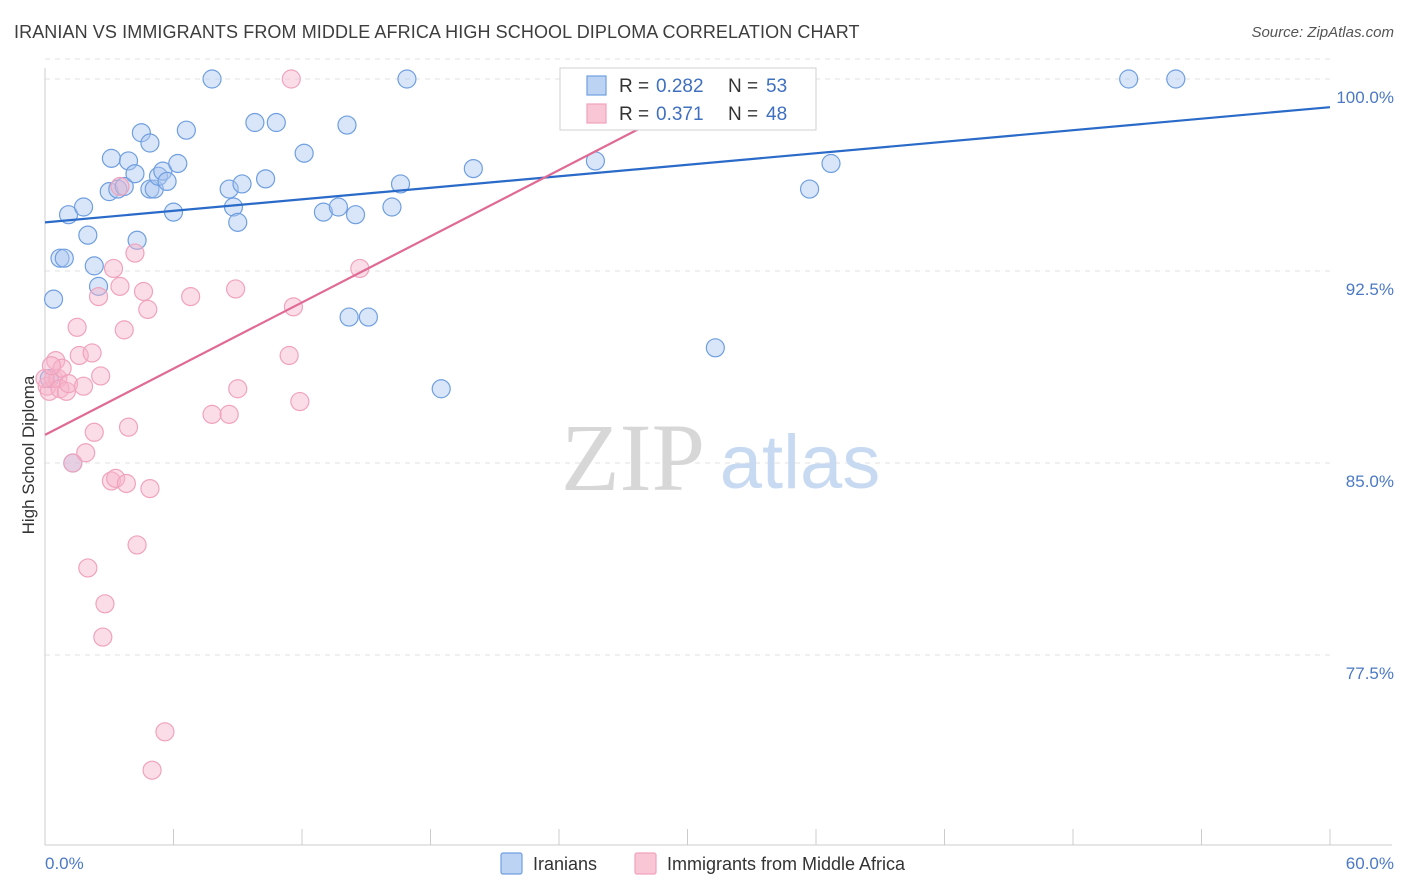 The width and height of the screenshot is (1406, 892). What do you see at coordinates (565, 864) in the screenshot?
I see `series-legend-label-iranians: Iranians` at bounding box center [565, 864].